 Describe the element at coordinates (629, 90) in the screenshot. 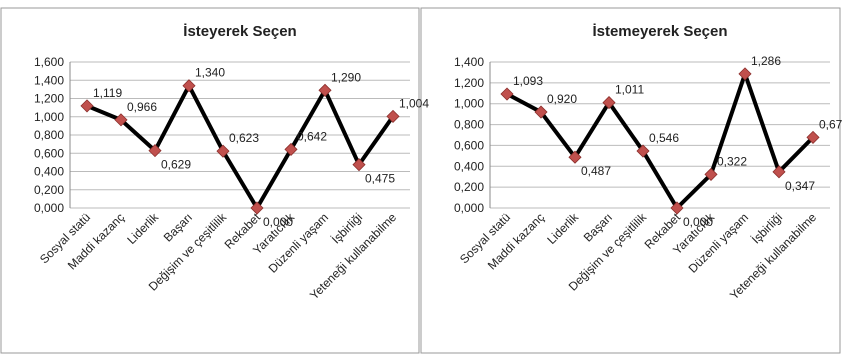

I see `data-label: 1,011` at that location.